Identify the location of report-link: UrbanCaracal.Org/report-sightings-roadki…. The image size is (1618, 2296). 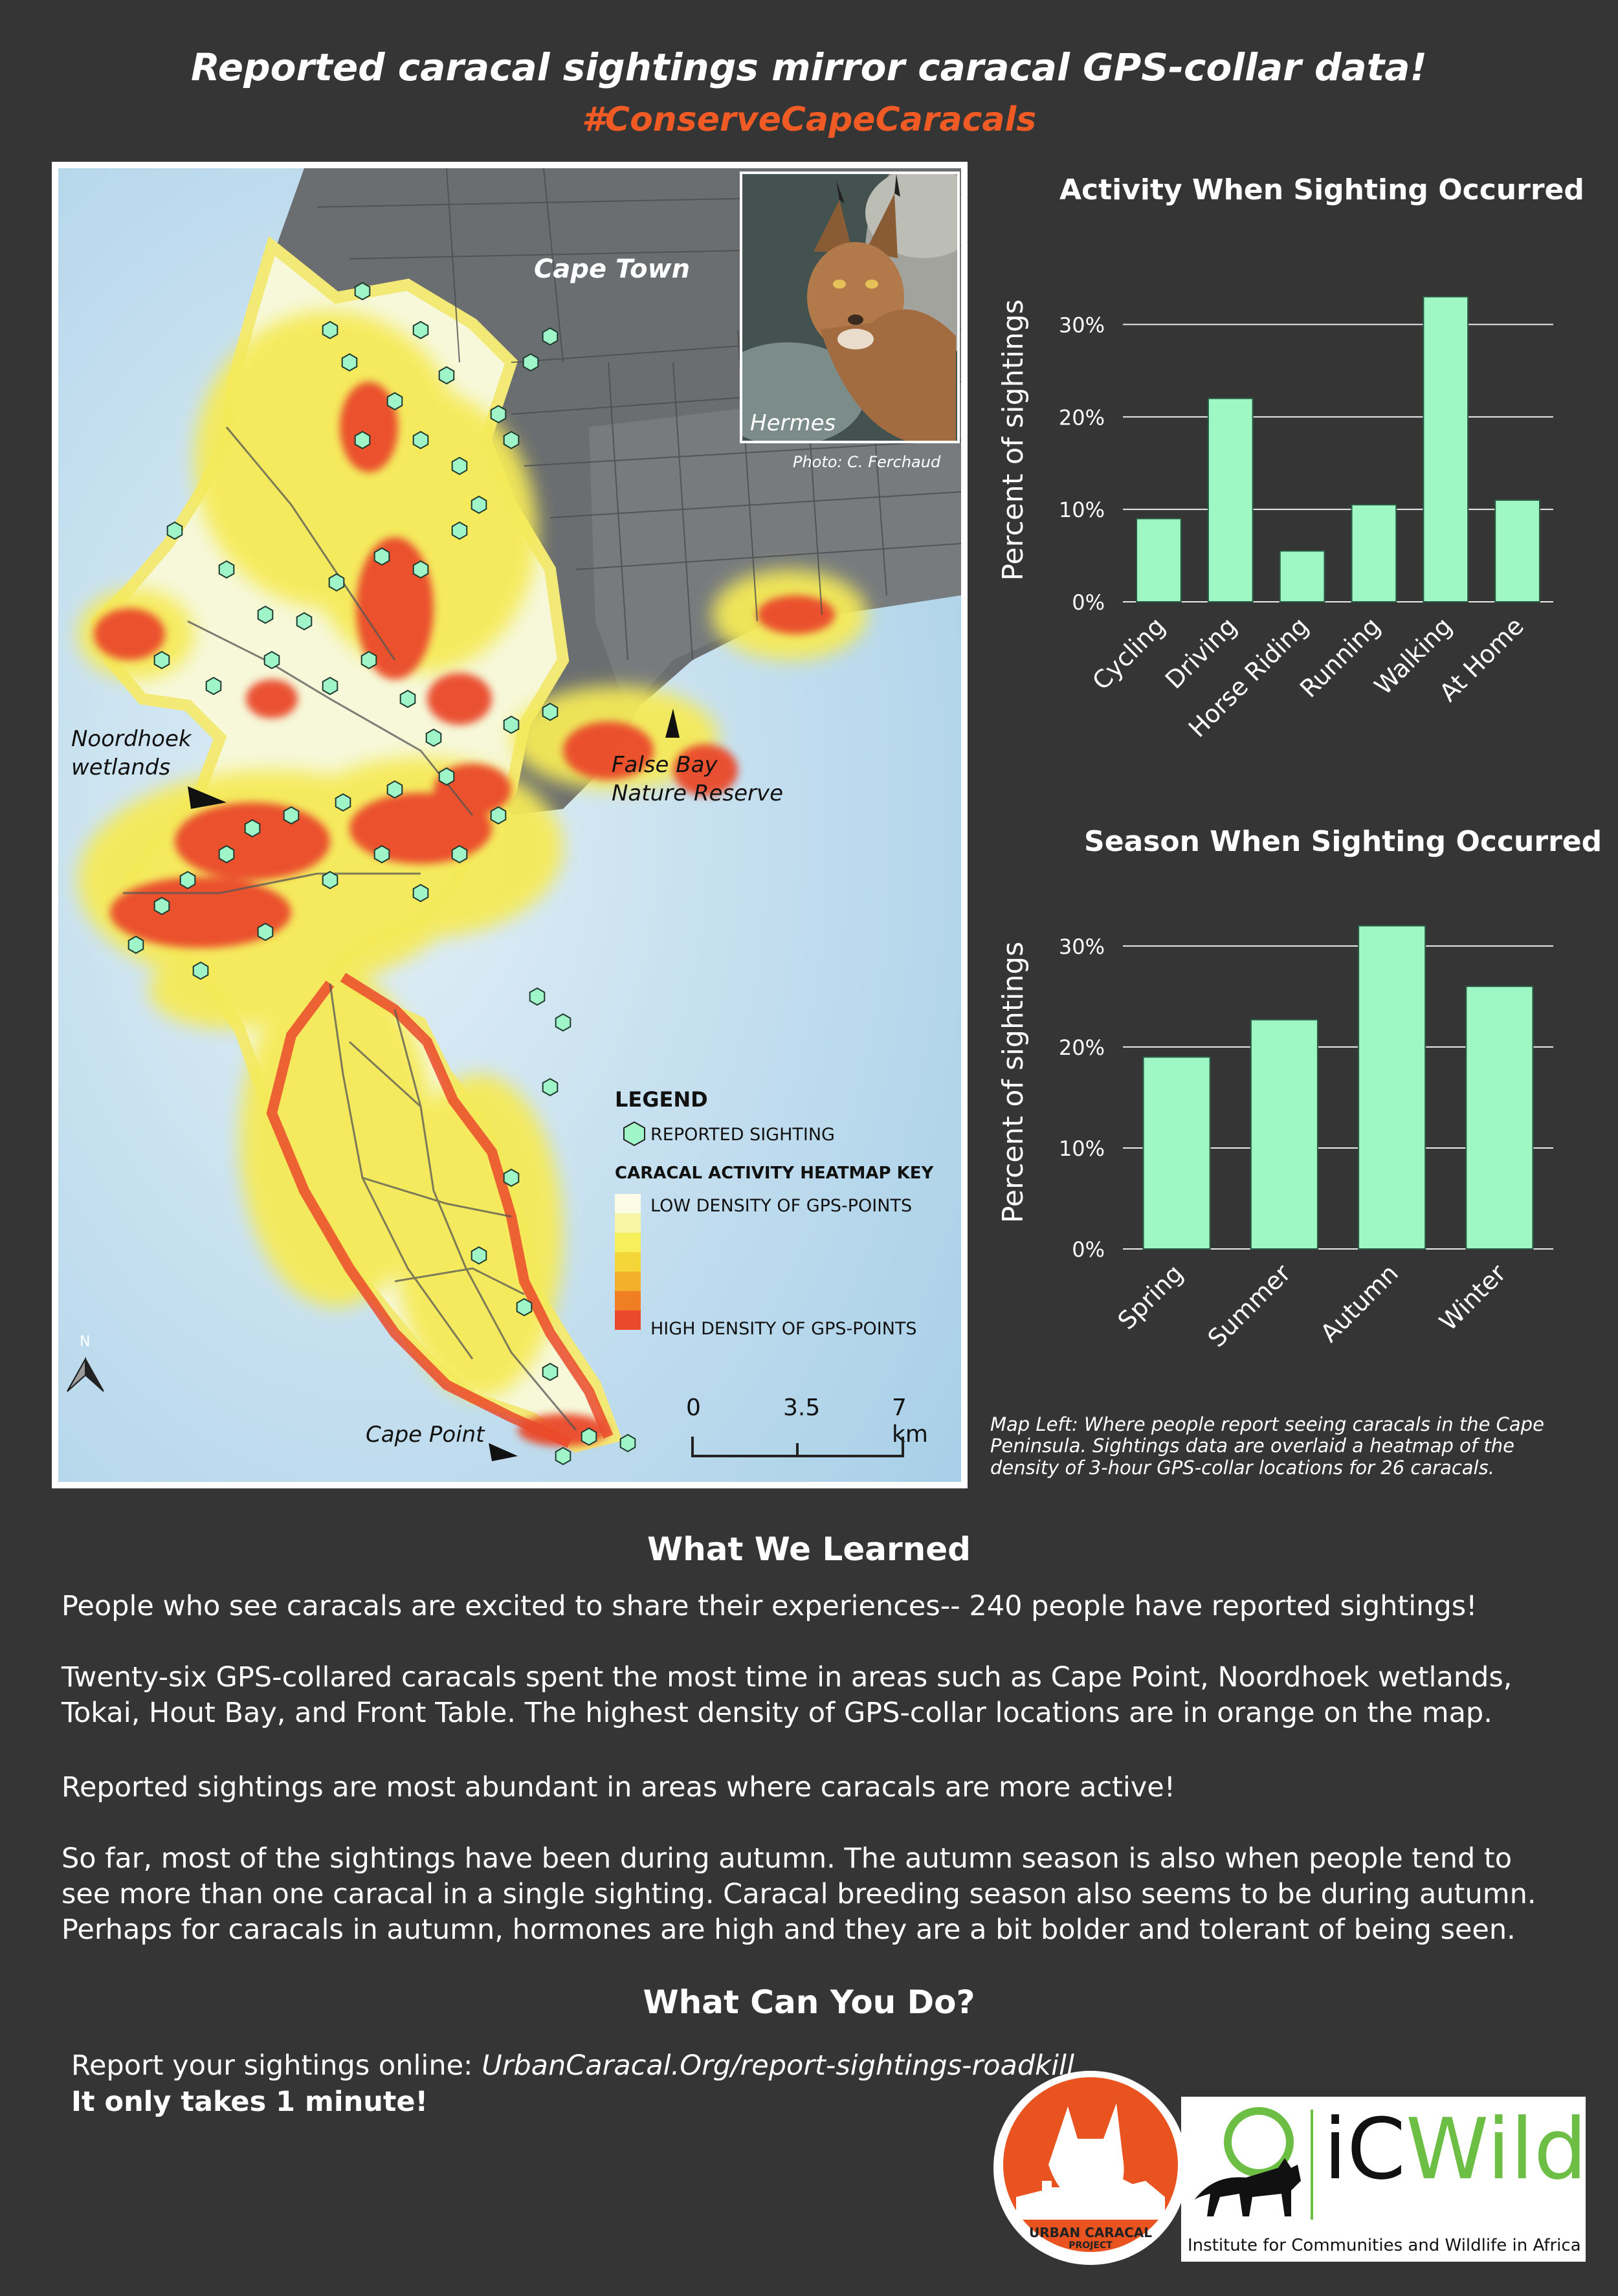
(778, 2066).